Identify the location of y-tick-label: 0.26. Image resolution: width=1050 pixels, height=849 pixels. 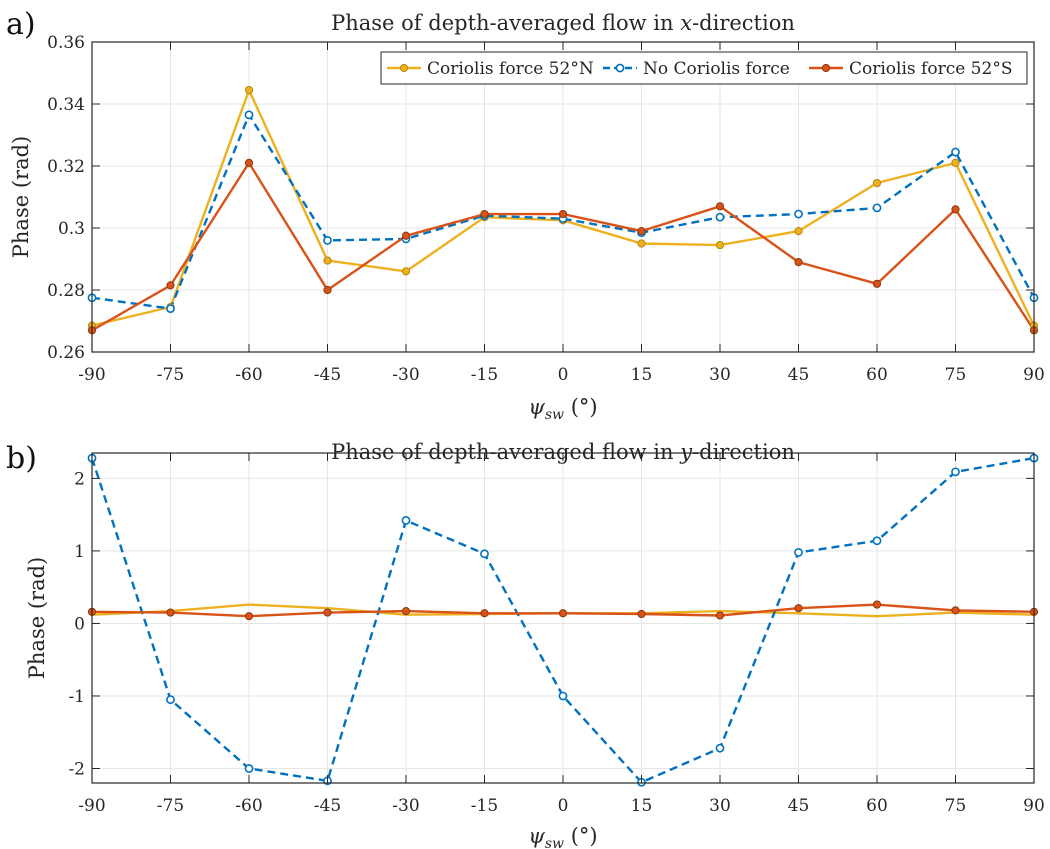
(66, 353).